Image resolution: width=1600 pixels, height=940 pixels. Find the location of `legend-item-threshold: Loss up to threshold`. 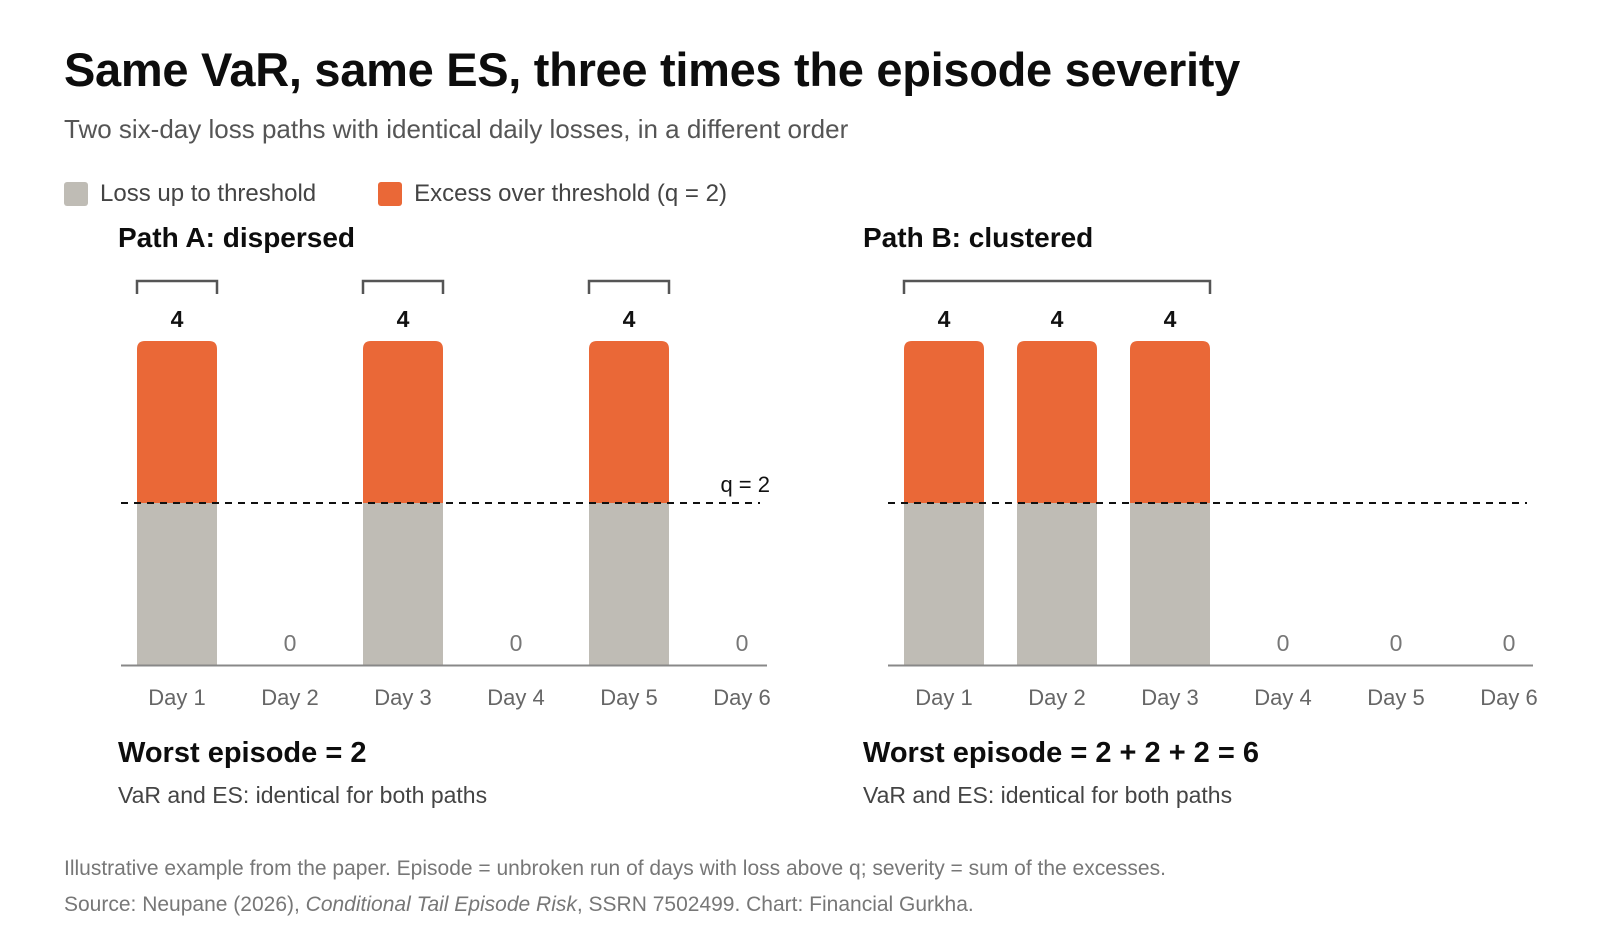

legend-item-threshold: Loss up to threshold is located at coordinates (190, 194).